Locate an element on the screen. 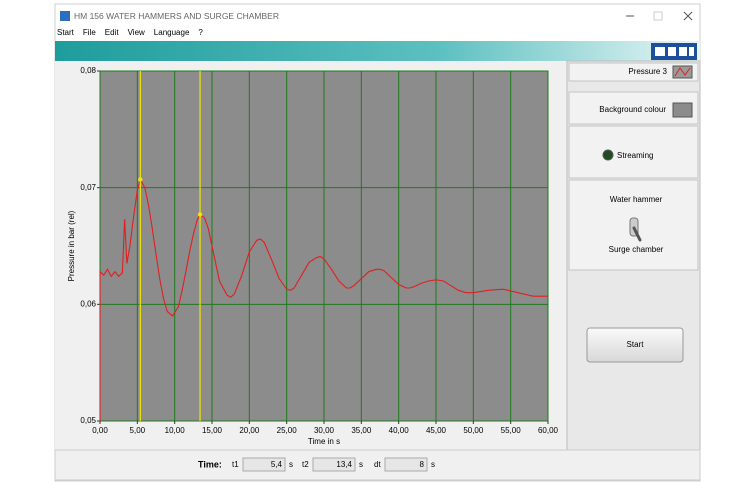  start-button is located at coordinates (635, 345).